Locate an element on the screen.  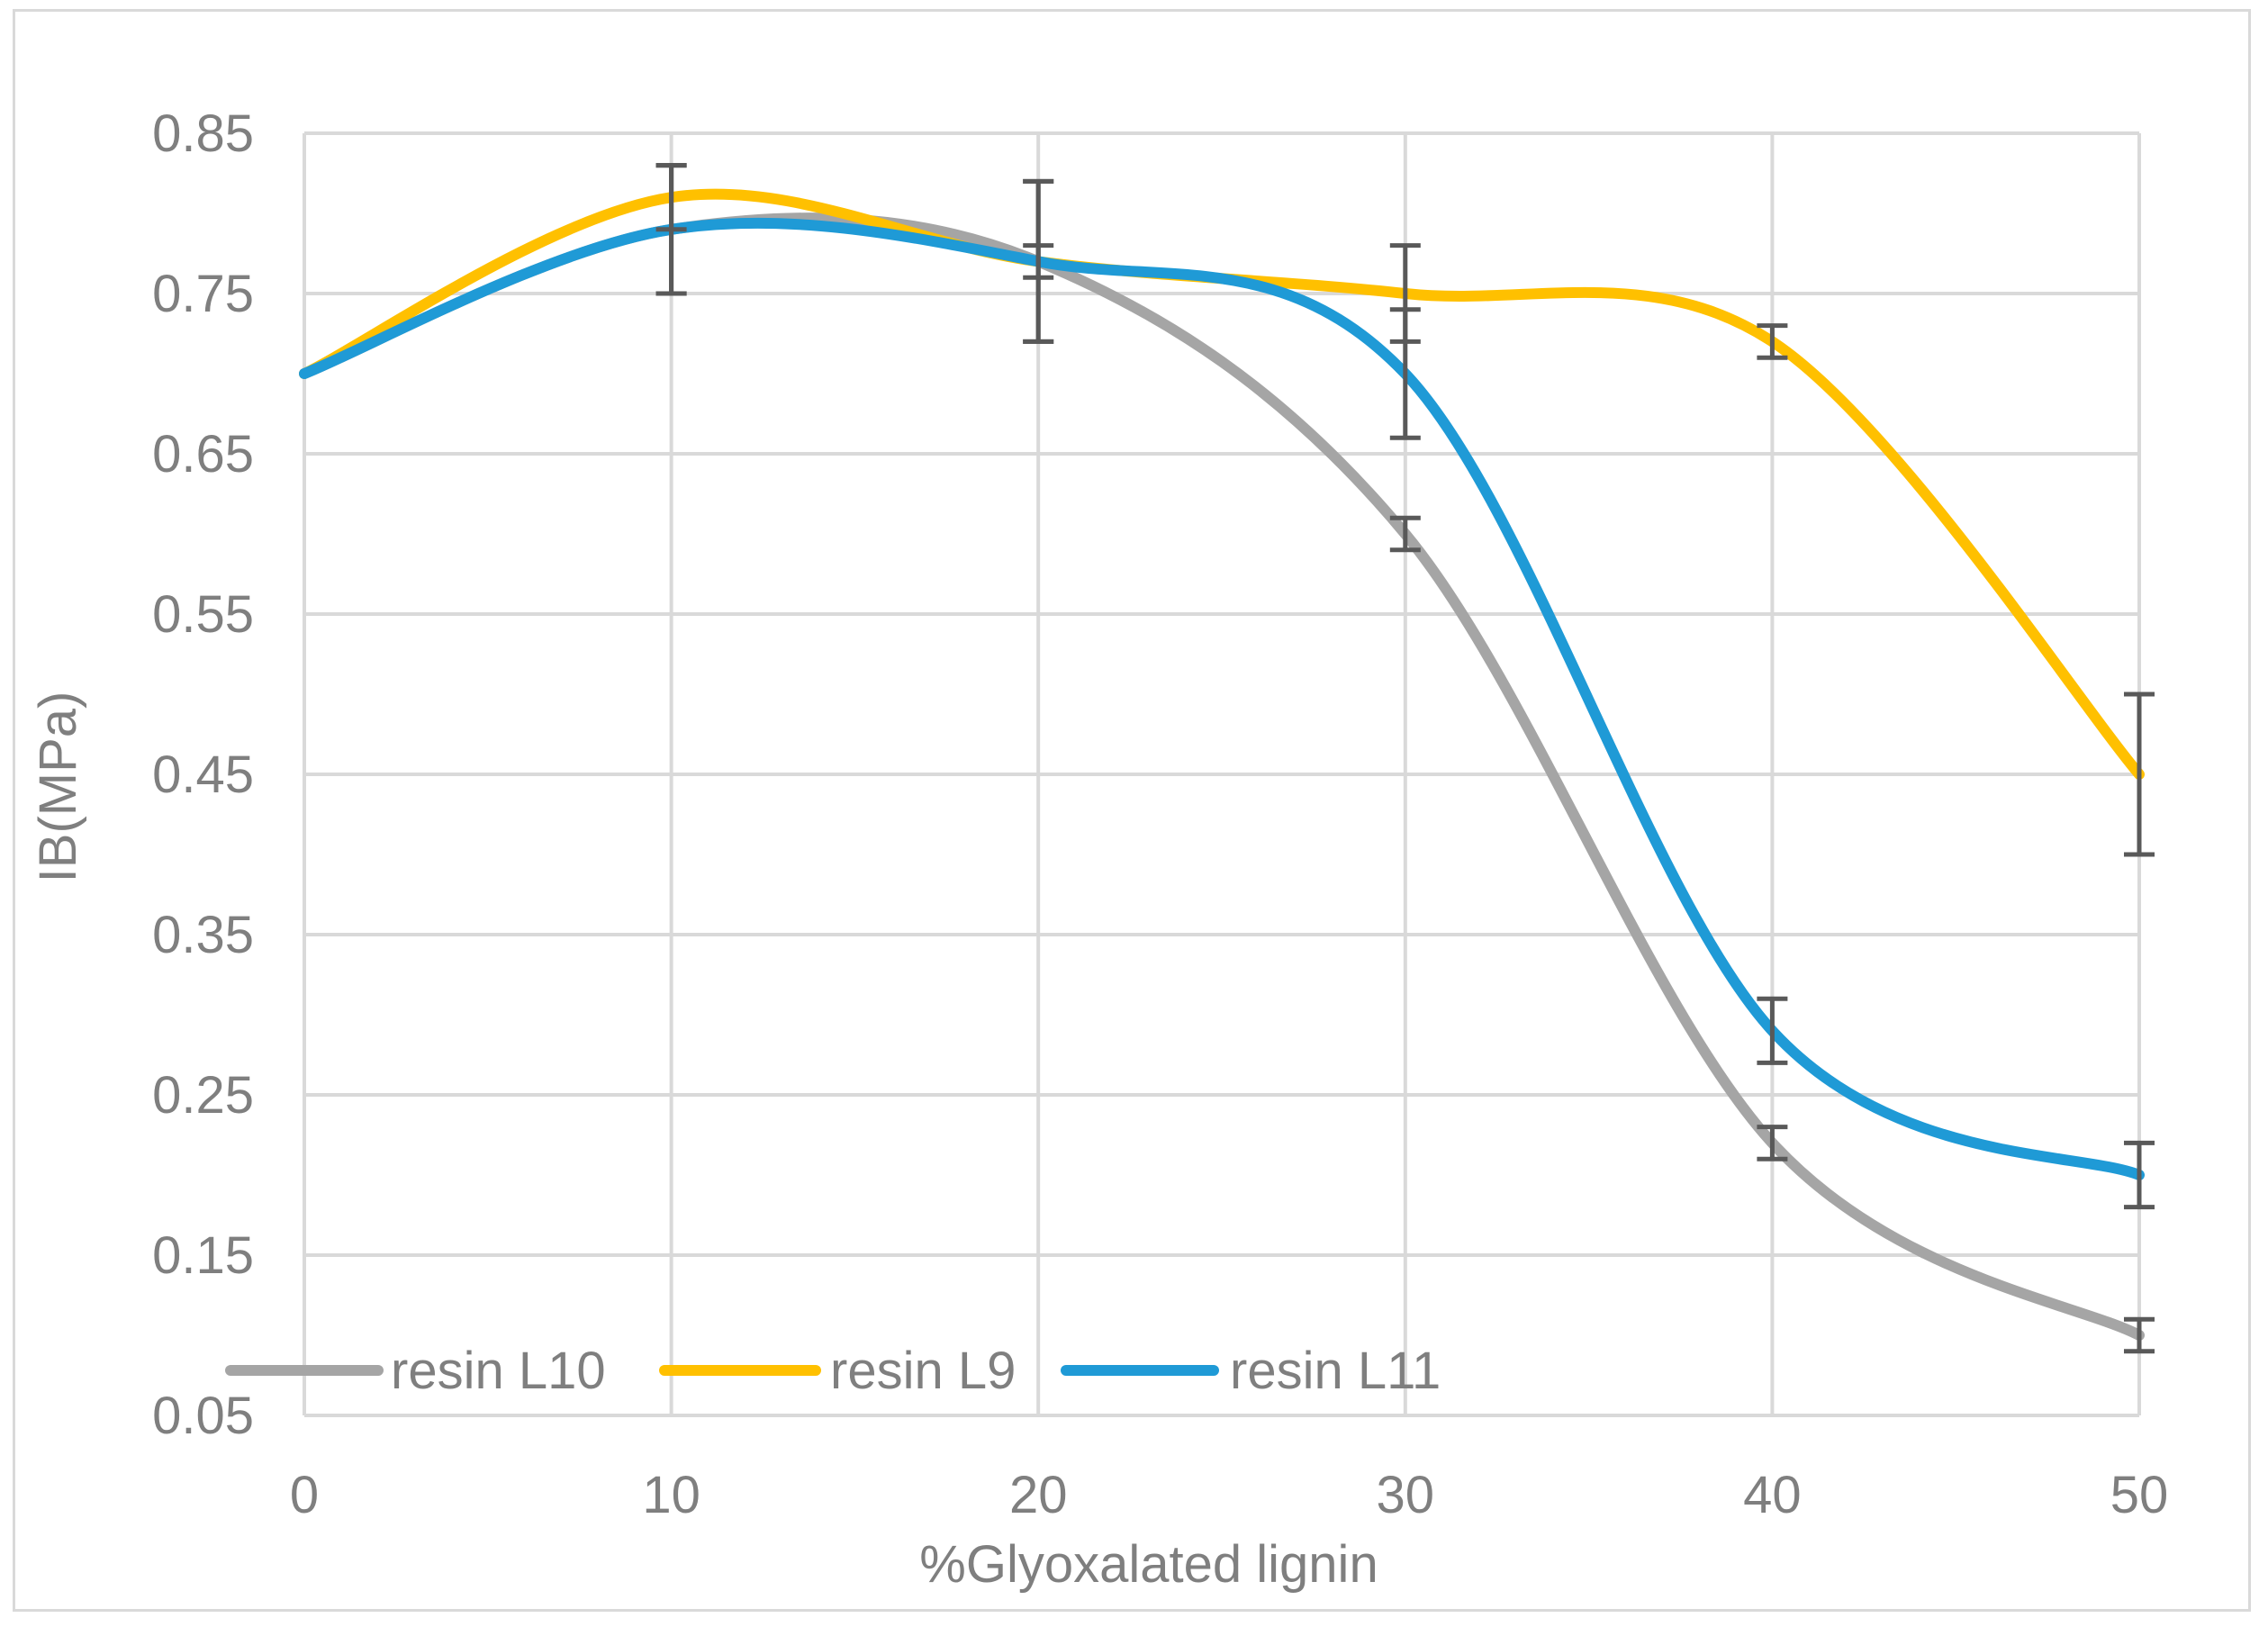
legend-item: resin L11 is located at coordinates (1251, 1371).